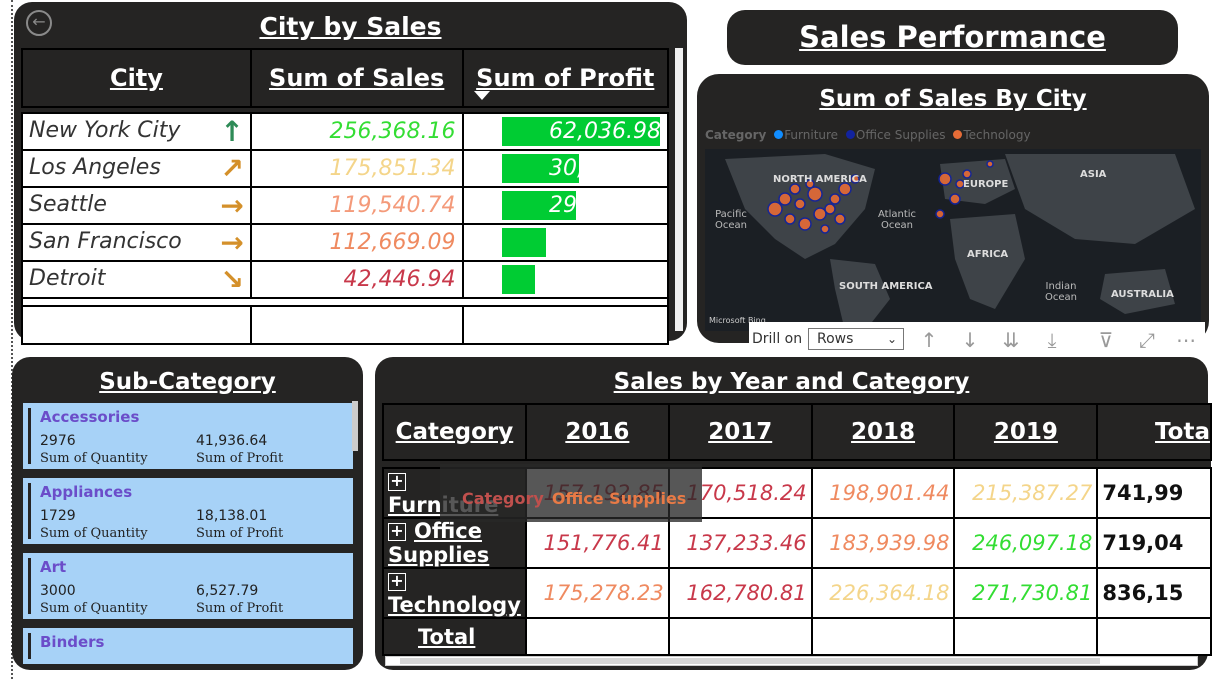  What do you see at coordinates (345, 325) in the screenshot?
I see `total-row: Total 2,297,200.86 286,397.02` at bounding box center [345, 325].